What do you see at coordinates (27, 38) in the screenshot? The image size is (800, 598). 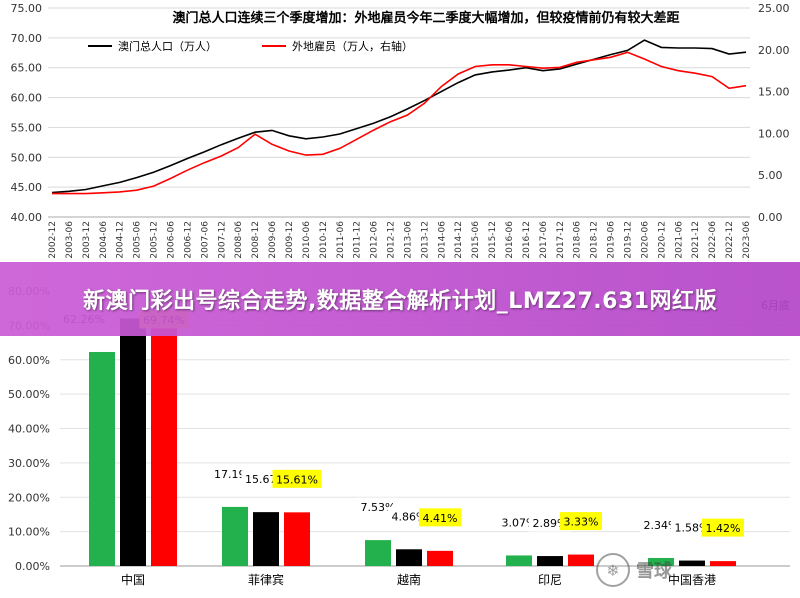 I see `left-tick-label: 70.00` at bounding box center [27, 38].